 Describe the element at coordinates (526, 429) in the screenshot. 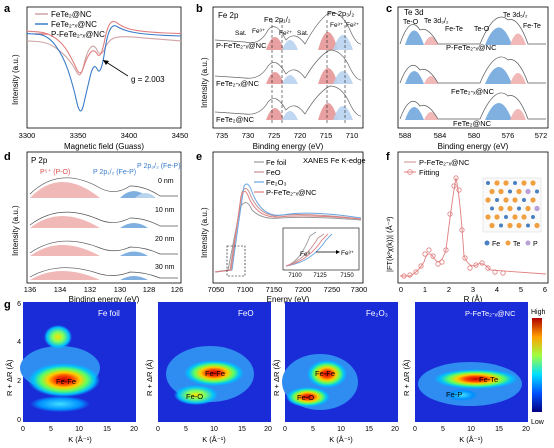

I see `x-tick-label: 20` at that location.